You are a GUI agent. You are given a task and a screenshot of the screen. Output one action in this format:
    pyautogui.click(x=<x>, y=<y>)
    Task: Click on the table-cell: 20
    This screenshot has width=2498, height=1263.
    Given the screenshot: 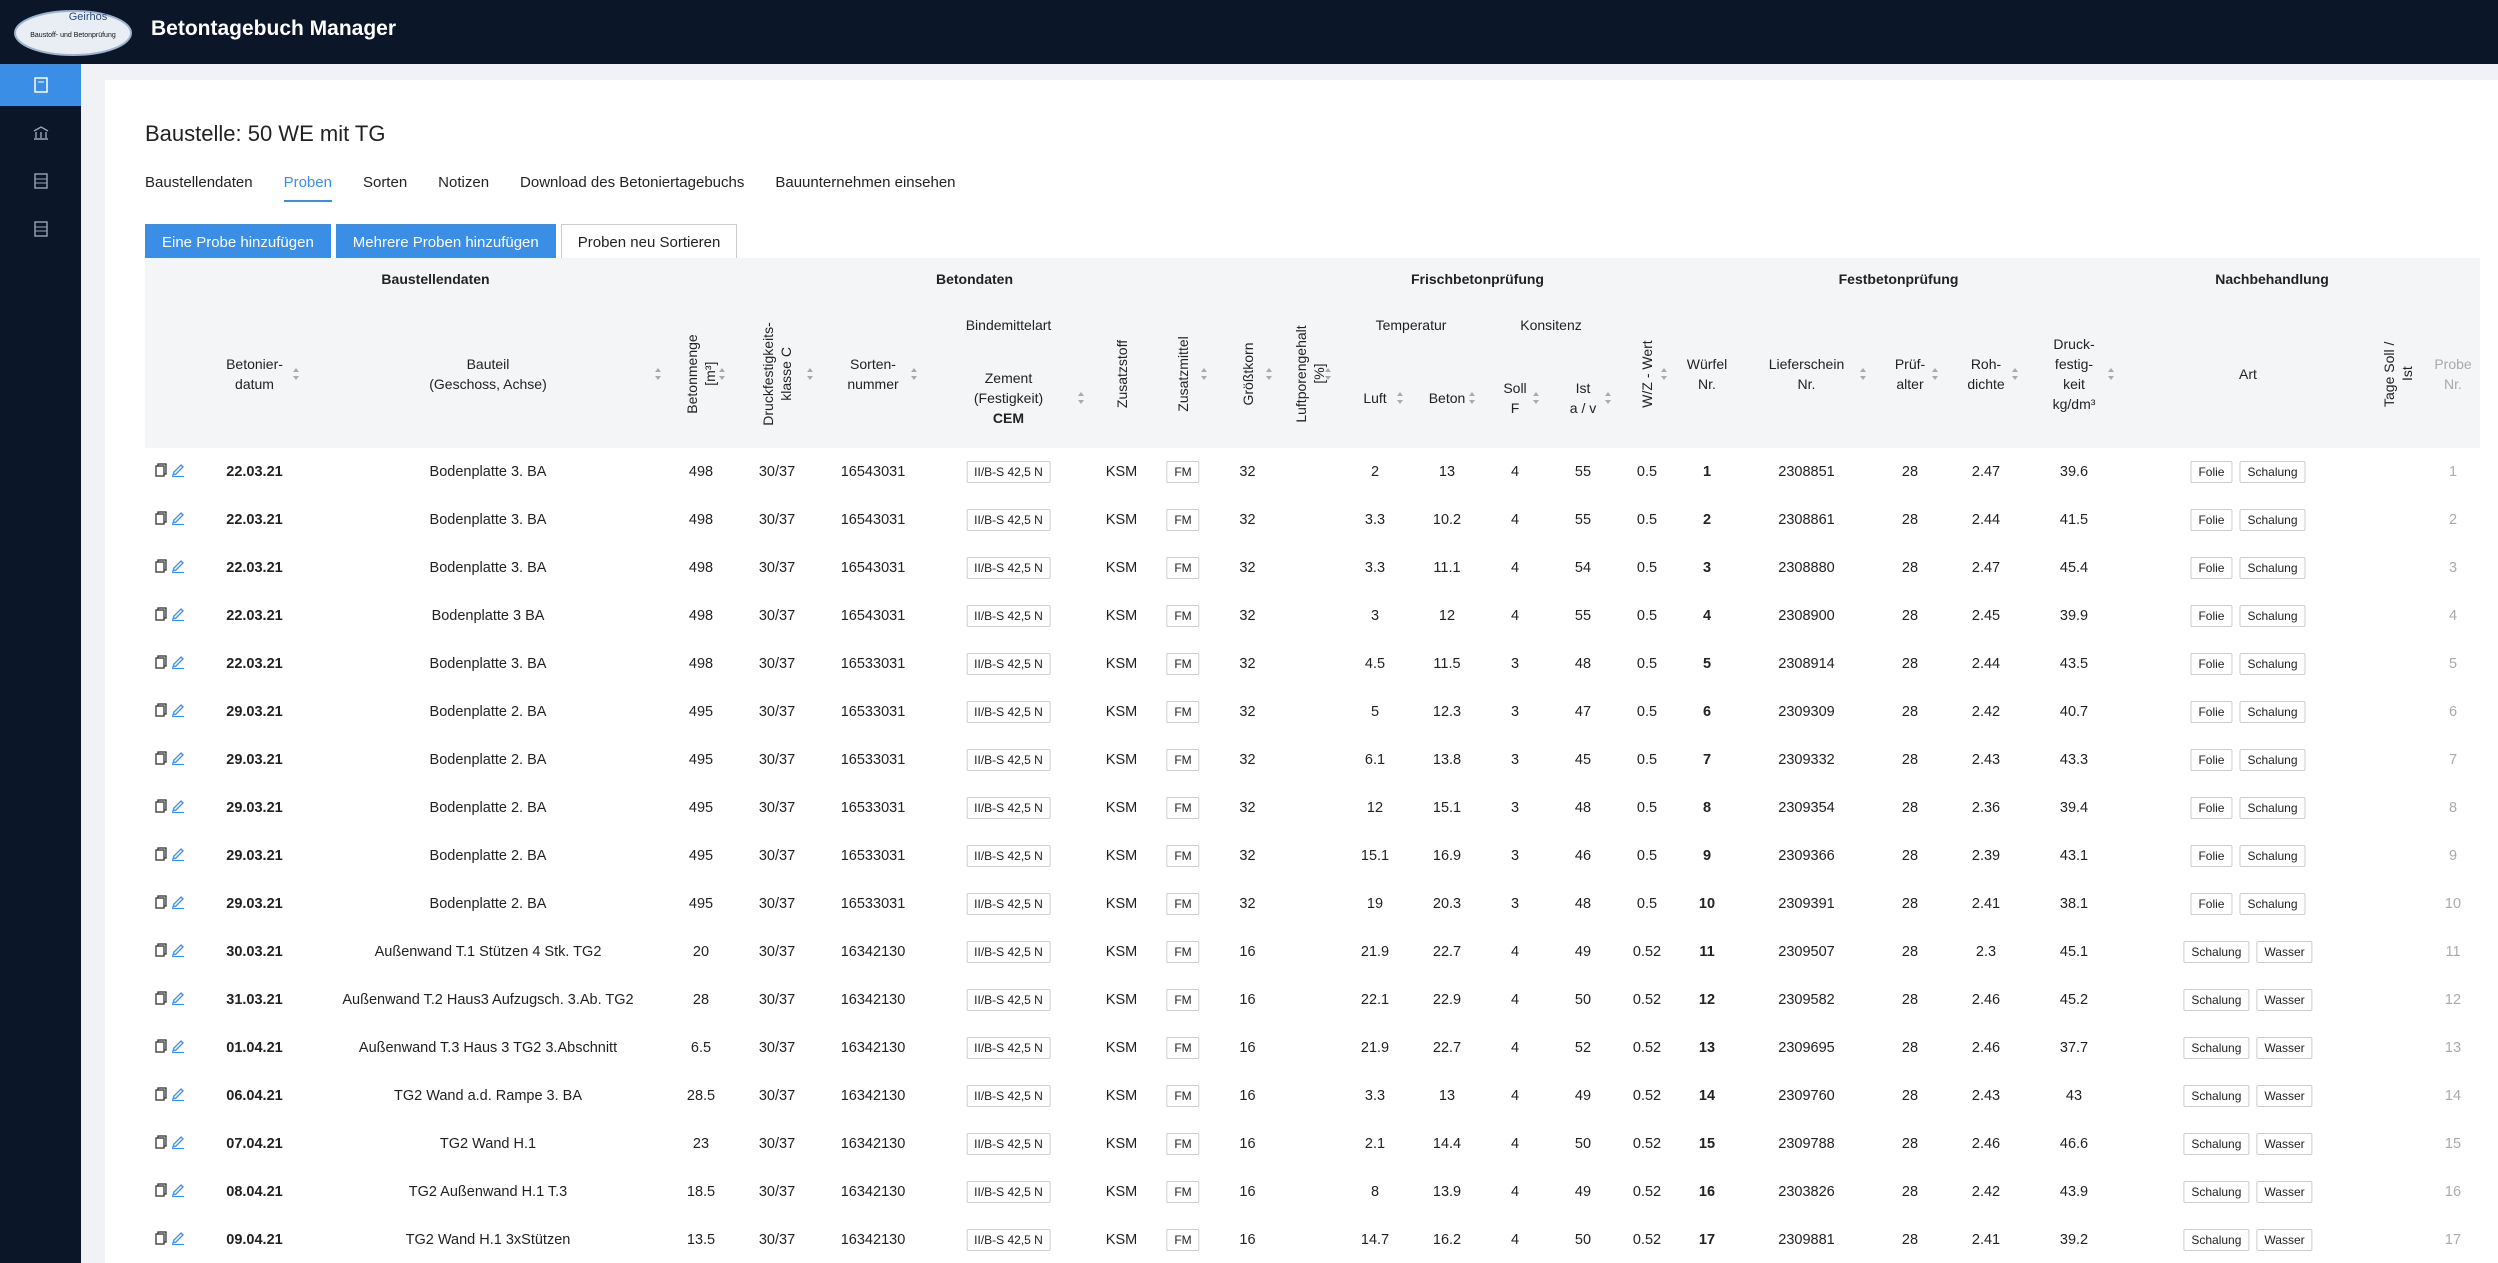 What is the action you would take?
    pyautogui.click(x=701, y=952)
    